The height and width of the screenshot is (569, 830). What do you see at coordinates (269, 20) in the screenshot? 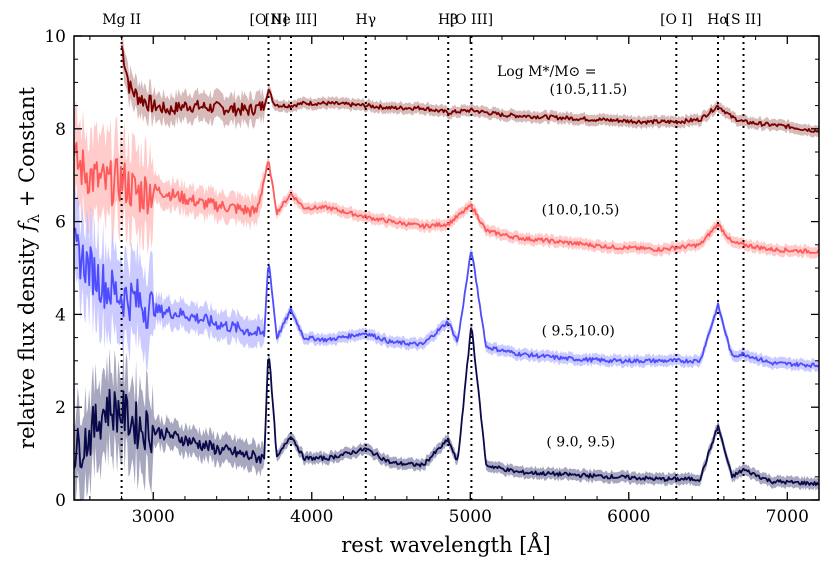
I see `emission-line-label: [O II]` at bounding box center [269, 20].